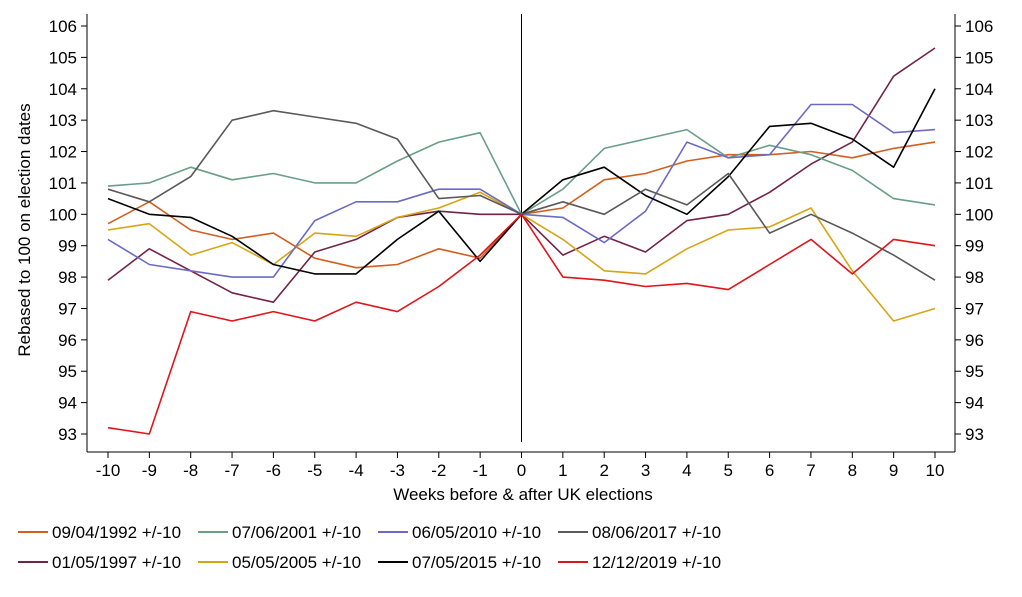 Image resolution: width=1022 pixels, height=597 pixels. I want to click on right-y-ticks: 93 94 95 96 97 98 99 100 101 102 103 104 105 106, so click(974, 230).